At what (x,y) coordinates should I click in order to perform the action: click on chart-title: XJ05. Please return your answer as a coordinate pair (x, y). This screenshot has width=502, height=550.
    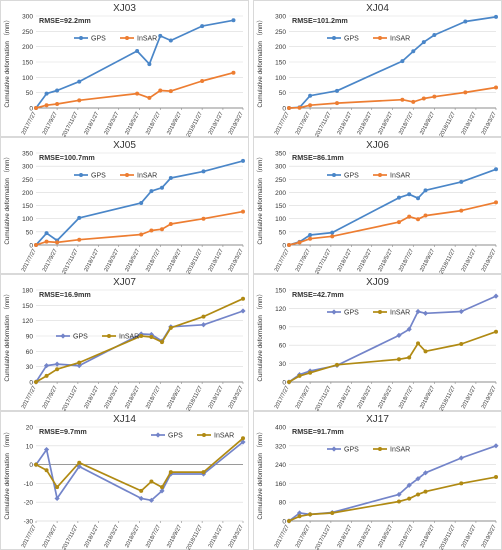
    Looking at the image, I should click on (124, 145).